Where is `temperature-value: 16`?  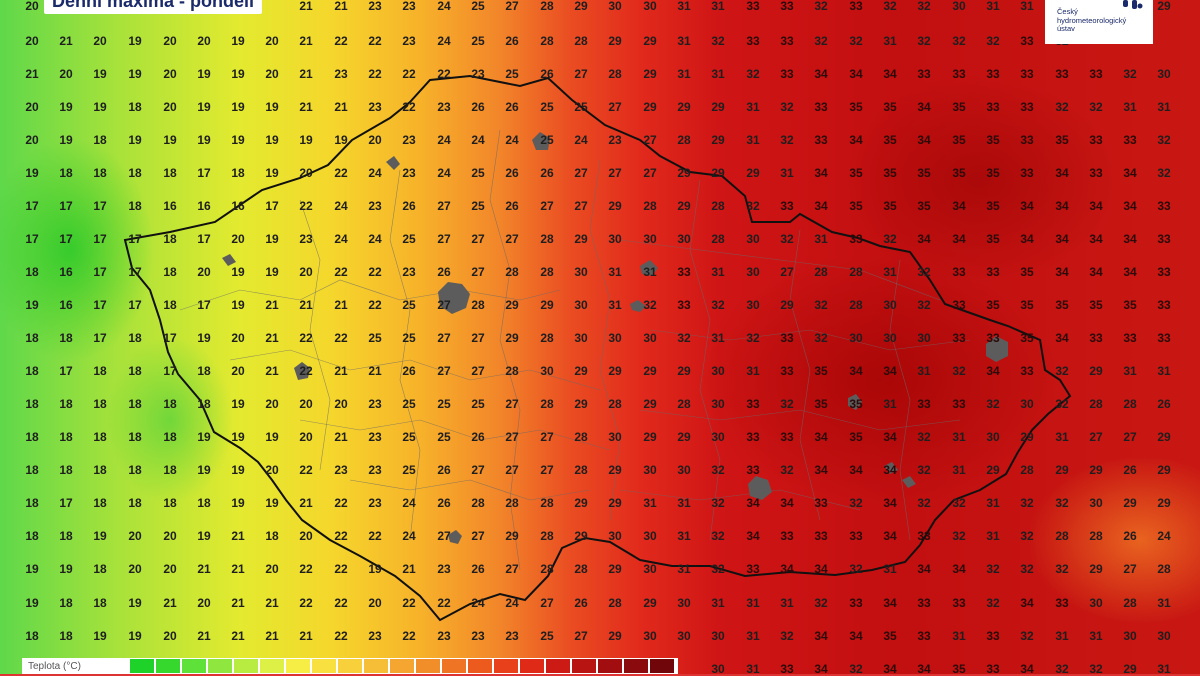 temperature-value: 16 is located at coordinates (66, 272).